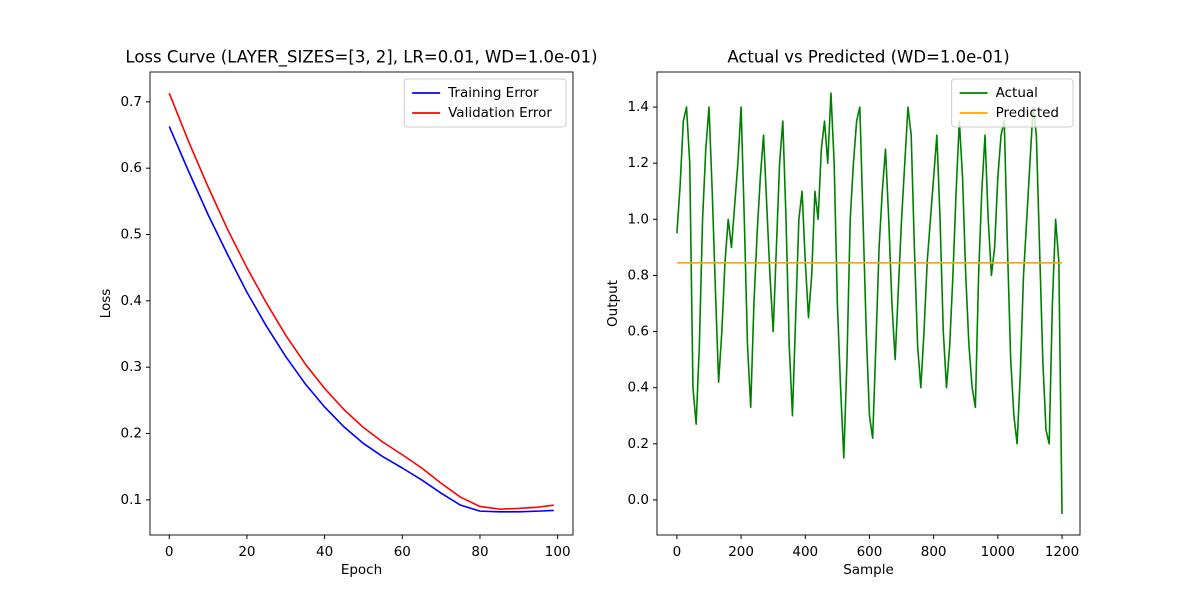 Image resolution: width=1200 pixels, height=600 pixels. What do you see at coordinates (1062, 552) in the screenshot?
I see `x-tick-label: 1200` at bounding box center [1062, 552].